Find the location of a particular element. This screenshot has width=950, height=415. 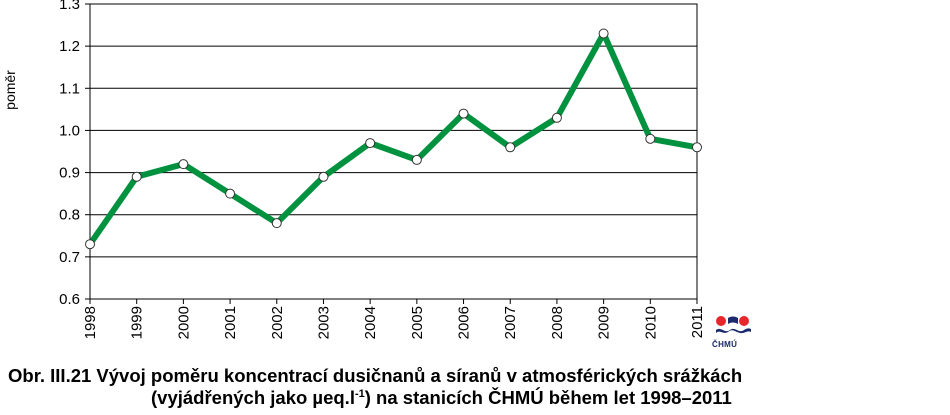

y-tick-label: 0.9 is located at coordinates (69, 173).